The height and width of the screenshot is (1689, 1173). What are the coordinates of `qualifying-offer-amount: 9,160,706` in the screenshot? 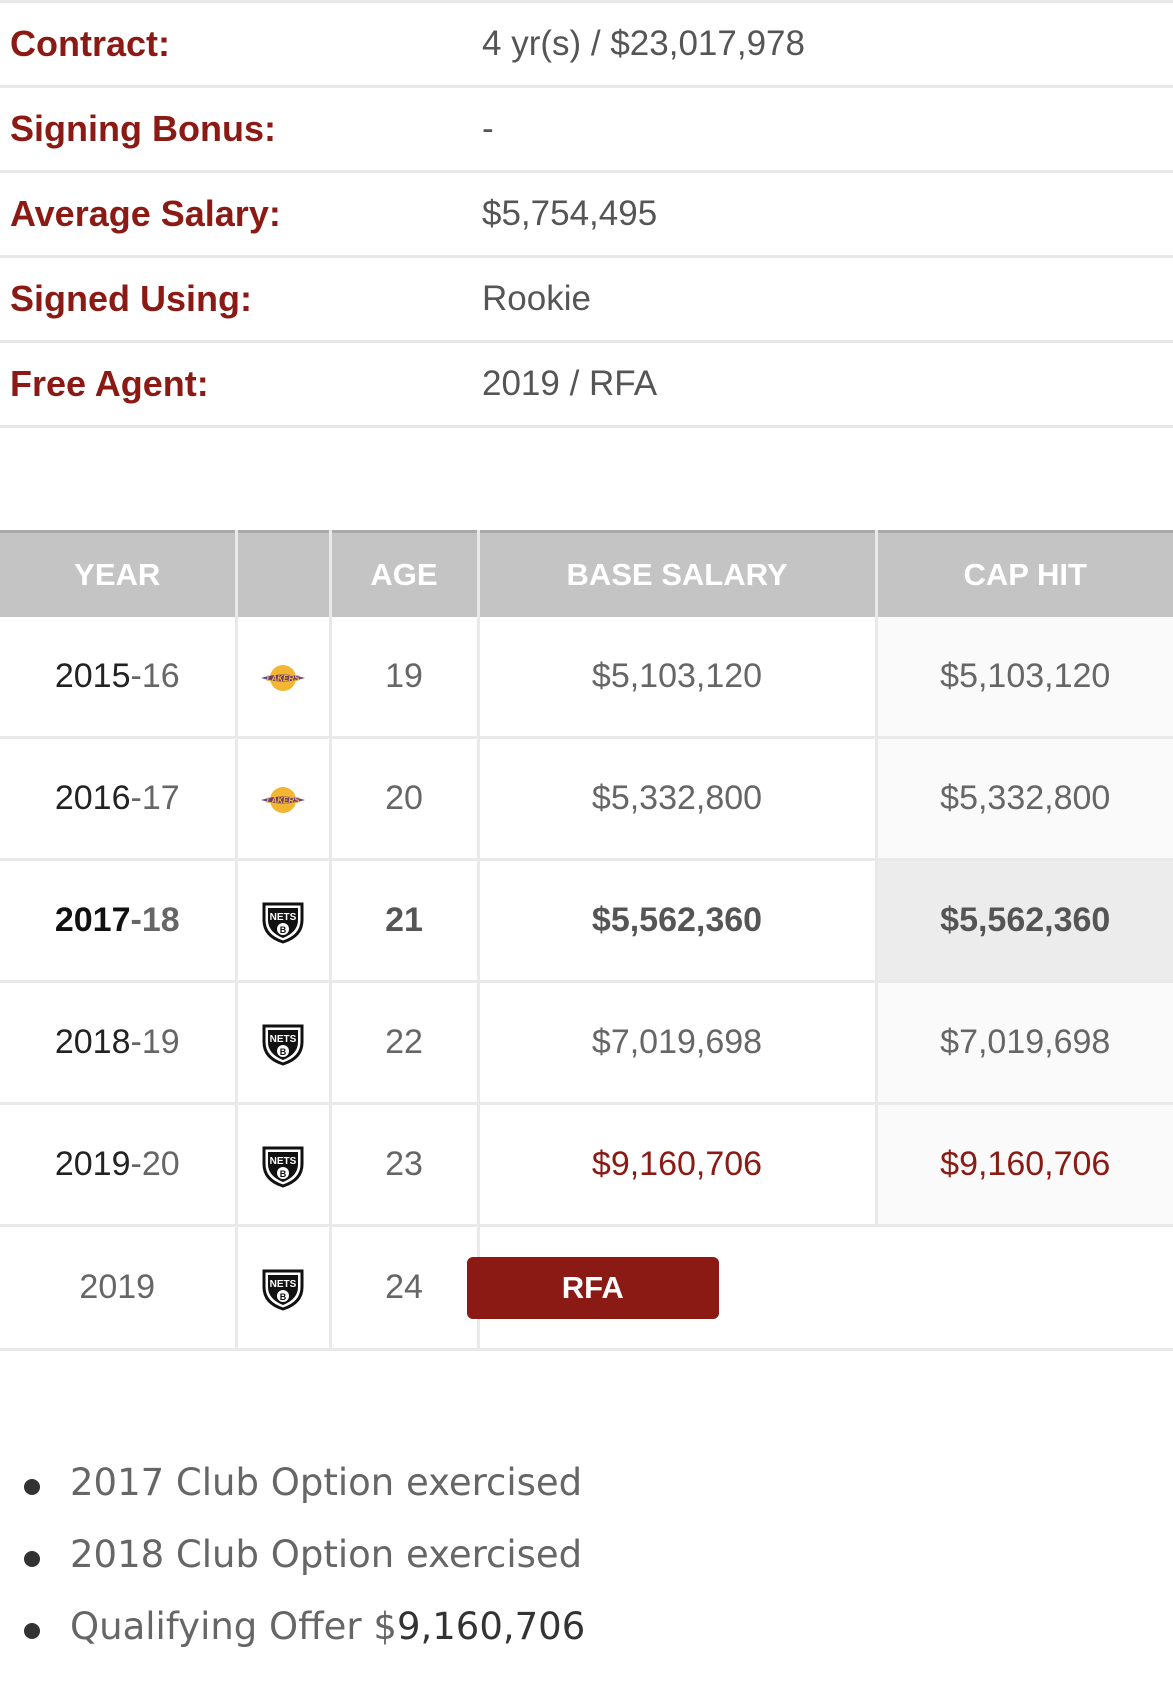 It's located at (491, 1626).